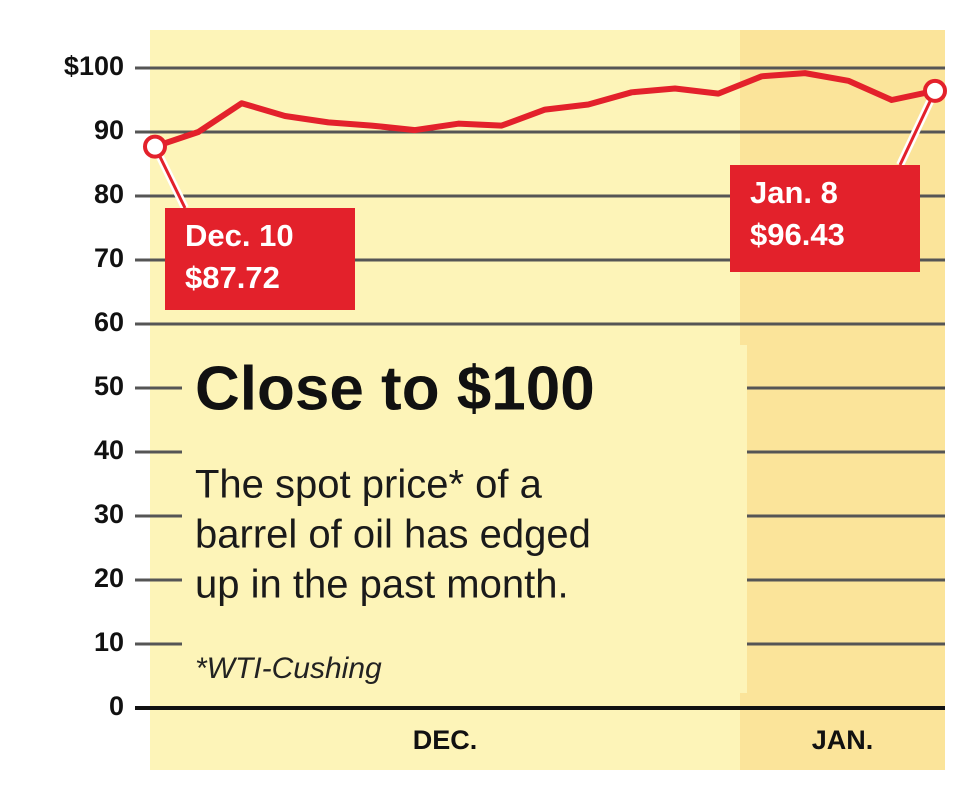 This screenshot has width=974, height=800. What do you see at coordinates (288, 668) in the screenshot?
I see `note: *WTI-Cushing` at bounding box center [288, 668].